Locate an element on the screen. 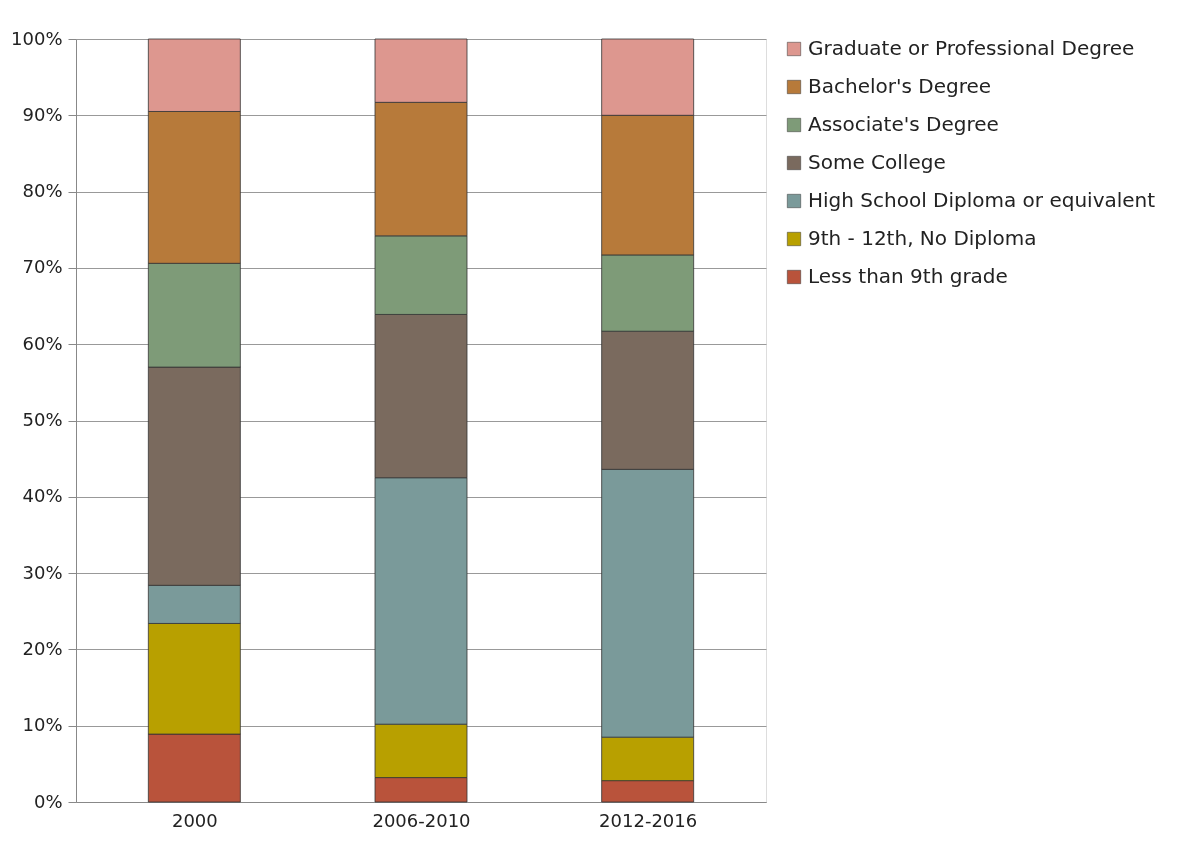 The height and width of the screenshot is (861, 1199). y-tick-label: 30% is located at coordinates (42, 572).